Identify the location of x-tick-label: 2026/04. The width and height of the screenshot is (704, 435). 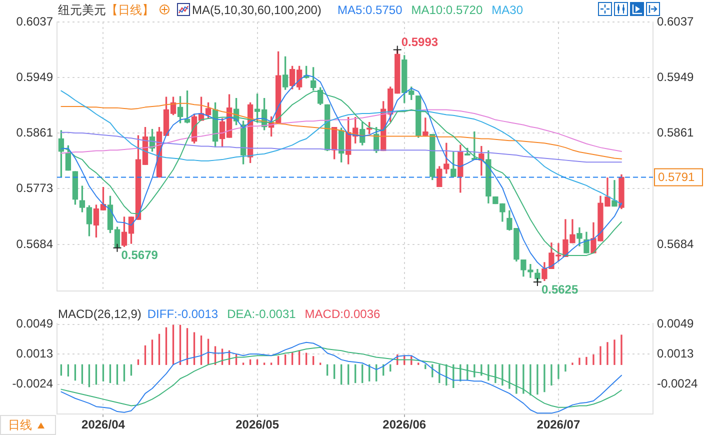
(104, 425).